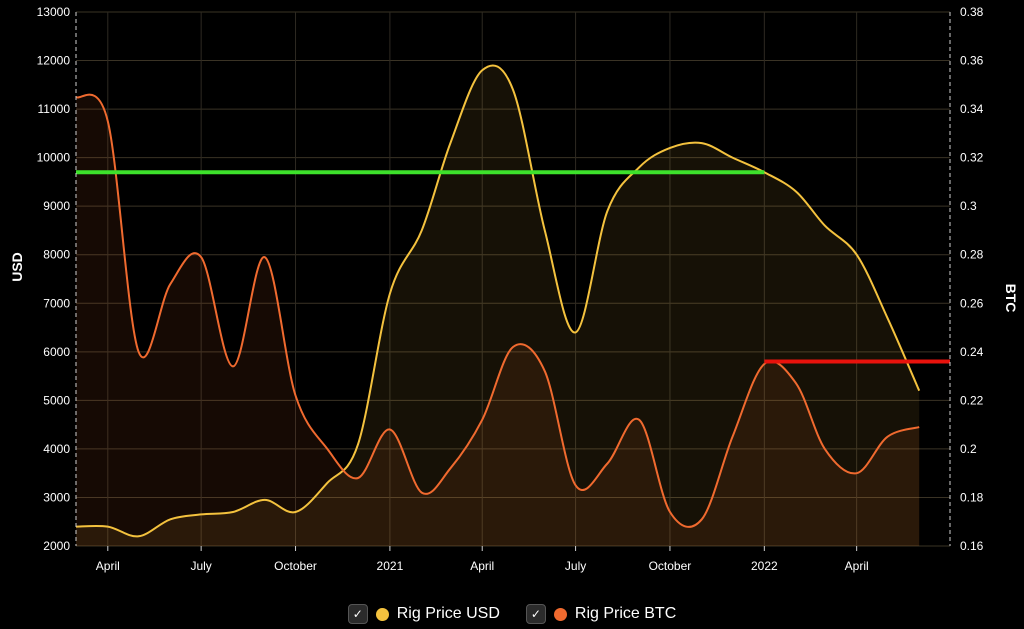 The width and height of the screenshot is (1024, 629). I want to click on y-left-tick-label: 3000, so click(56, 497).